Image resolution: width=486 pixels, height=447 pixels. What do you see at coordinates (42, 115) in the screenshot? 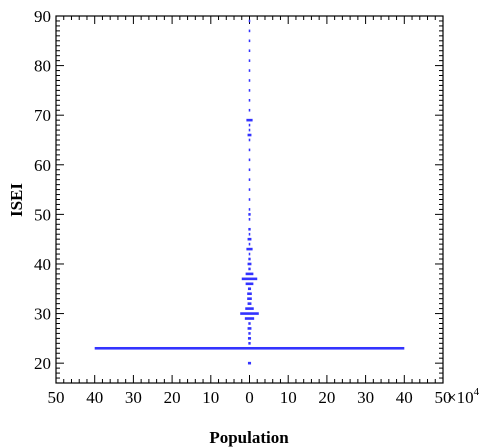
I see `y-tick-label: 70` at bounding box center [42, 115].